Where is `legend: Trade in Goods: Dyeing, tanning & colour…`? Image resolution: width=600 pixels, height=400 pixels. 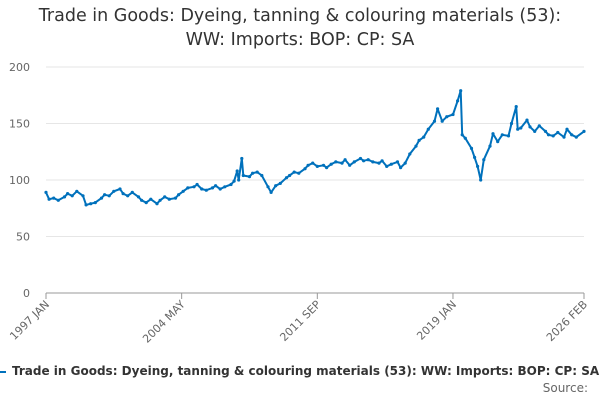 legend: Trade in Goods: Dyeing, tanning & colour… is located at coordinates (299, 371).